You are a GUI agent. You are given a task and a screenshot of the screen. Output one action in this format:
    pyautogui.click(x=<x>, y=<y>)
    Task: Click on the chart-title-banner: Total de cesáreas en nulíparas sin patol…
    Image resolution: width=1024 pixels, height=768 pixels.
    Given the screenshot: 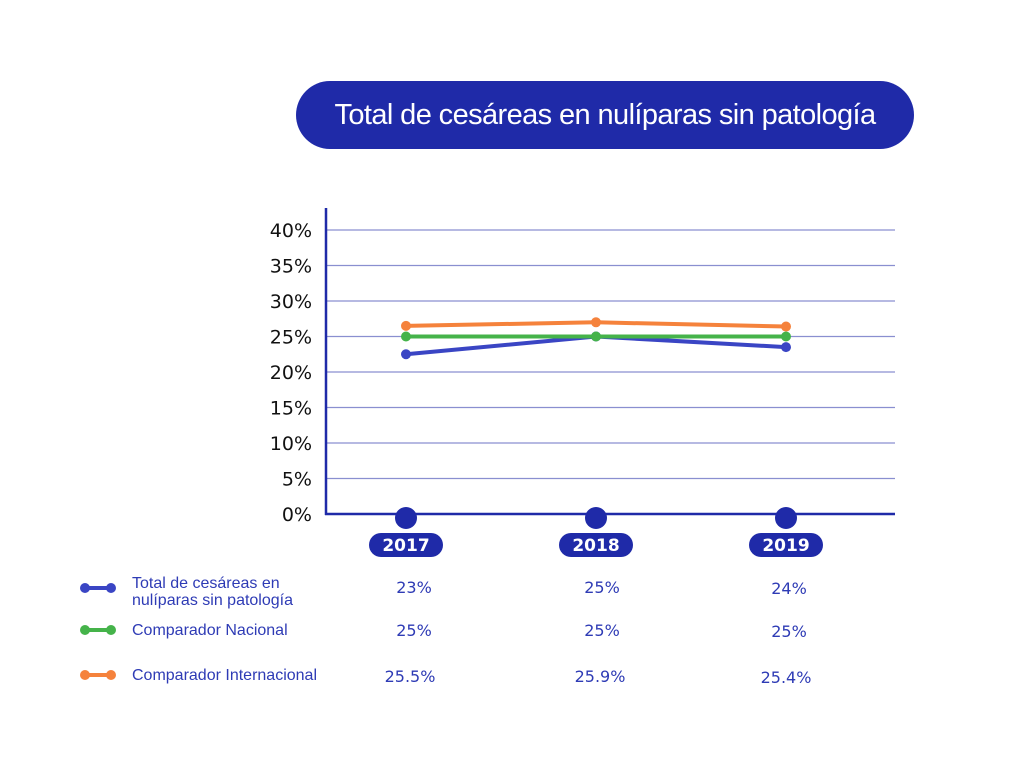 What is the action you would take?
    pyautogui.click(x=605, y=115)
    